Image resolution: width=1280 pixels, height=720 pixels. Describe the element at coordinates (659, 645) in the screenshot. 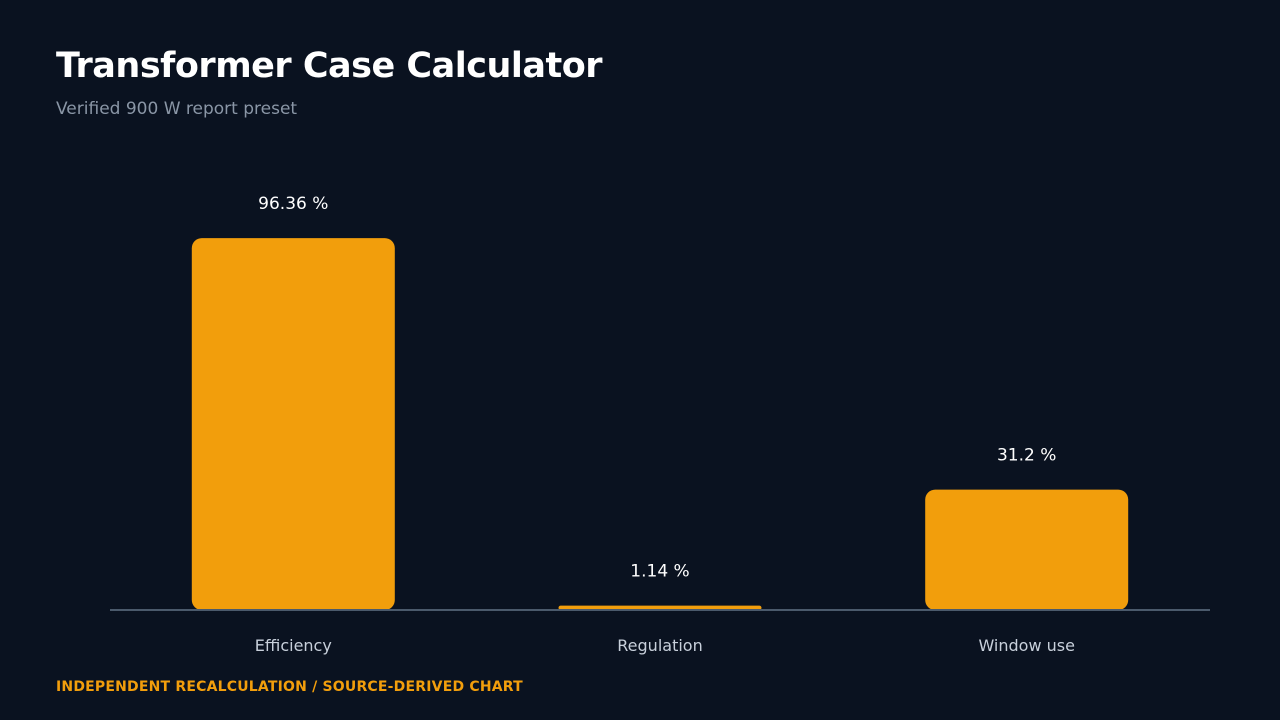

I see `category-label: Regulation` at that location.